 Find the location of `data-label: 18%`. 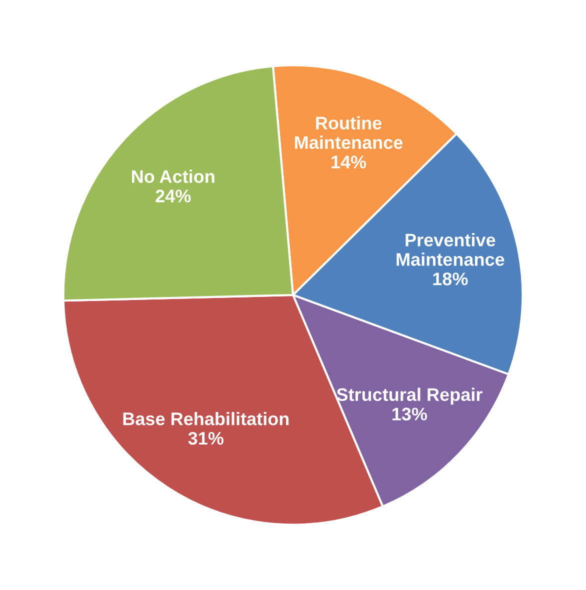

data-label: 18% is located at coordinates (450, 279).